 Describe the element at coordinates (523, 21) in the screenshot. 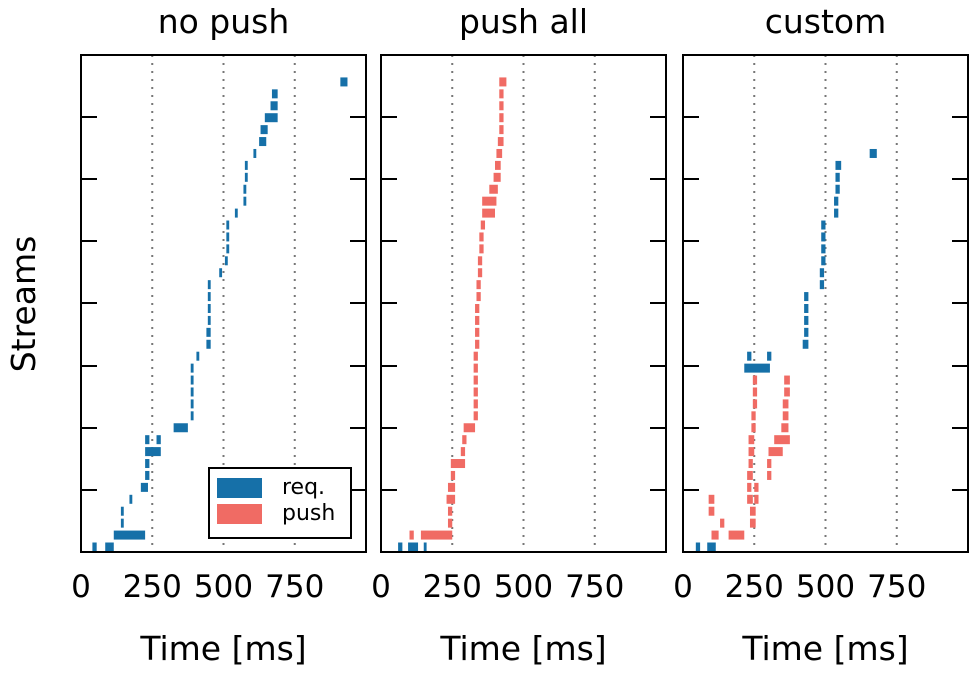

I see `panel-title: push all` at that location.